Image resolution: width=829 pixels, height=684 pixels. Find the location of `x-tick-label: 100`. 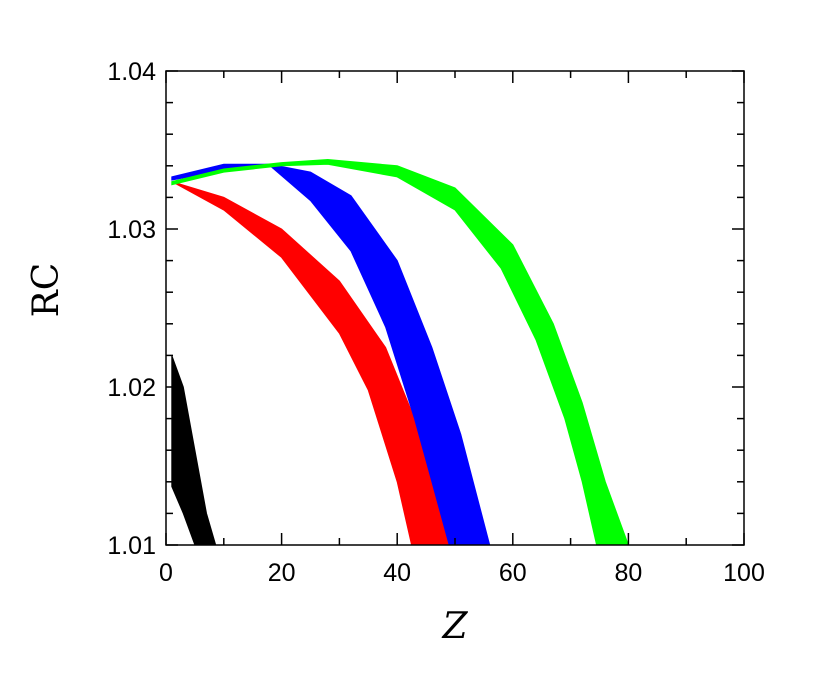

x-tick-label: 100 is located at coordinates (744, 573).